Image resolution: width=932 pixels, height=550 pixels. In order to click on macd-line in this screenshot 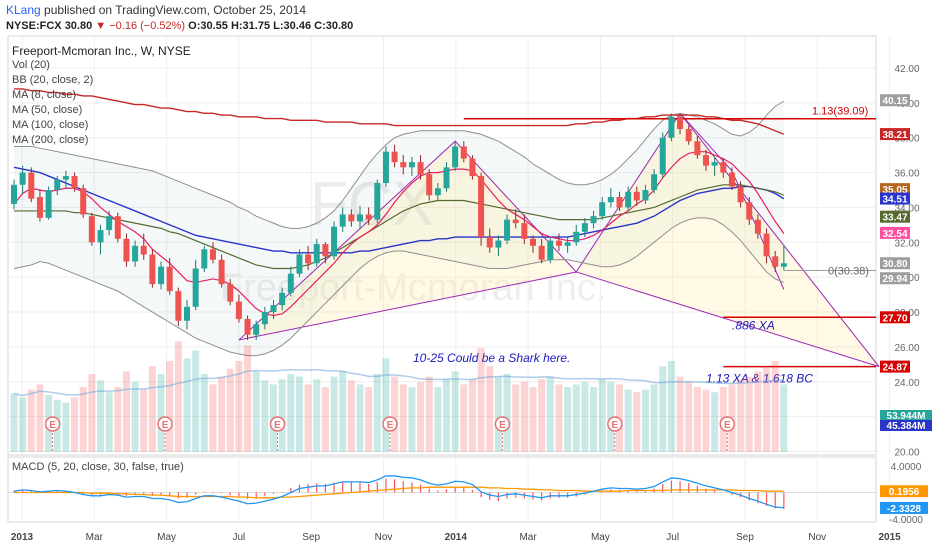, I will do `click(398, 492)`.